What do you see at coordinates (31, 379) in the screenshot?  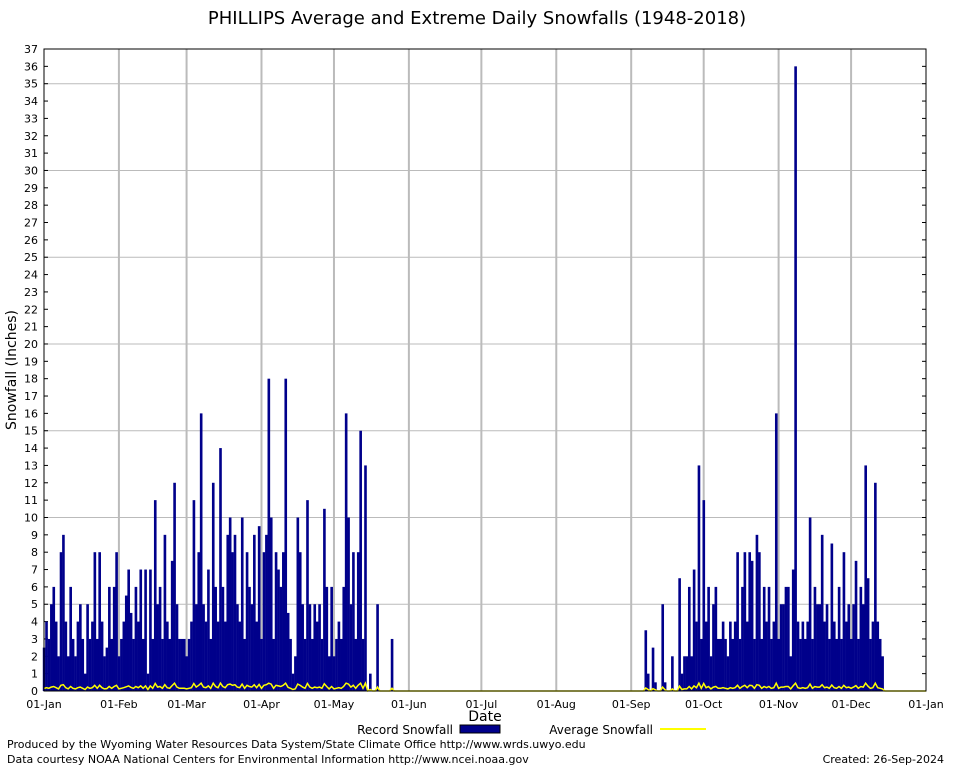 I see `y-tick-label: 18` at bounding box center [31, 379].